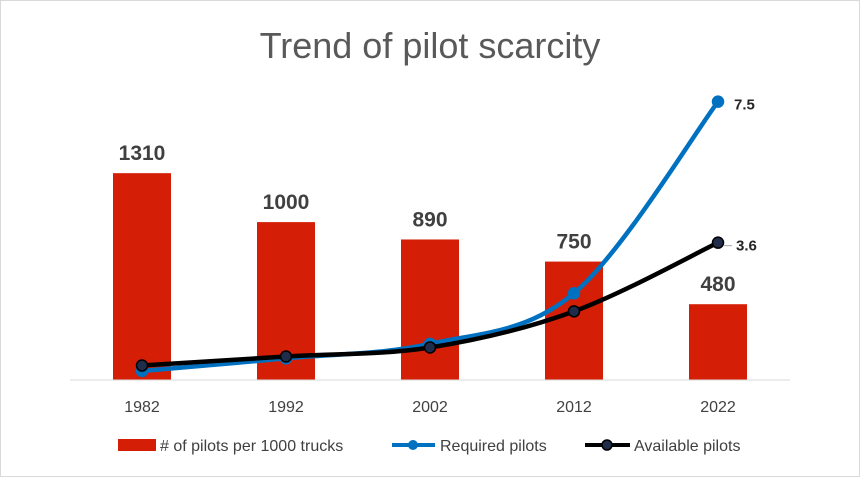 The width and height of the screenshot is (860, 477). What do you see at coordinates (574, 293) in the screenshot?
I see `required-pilots-marker-2012` at bounding box center [574, 293].